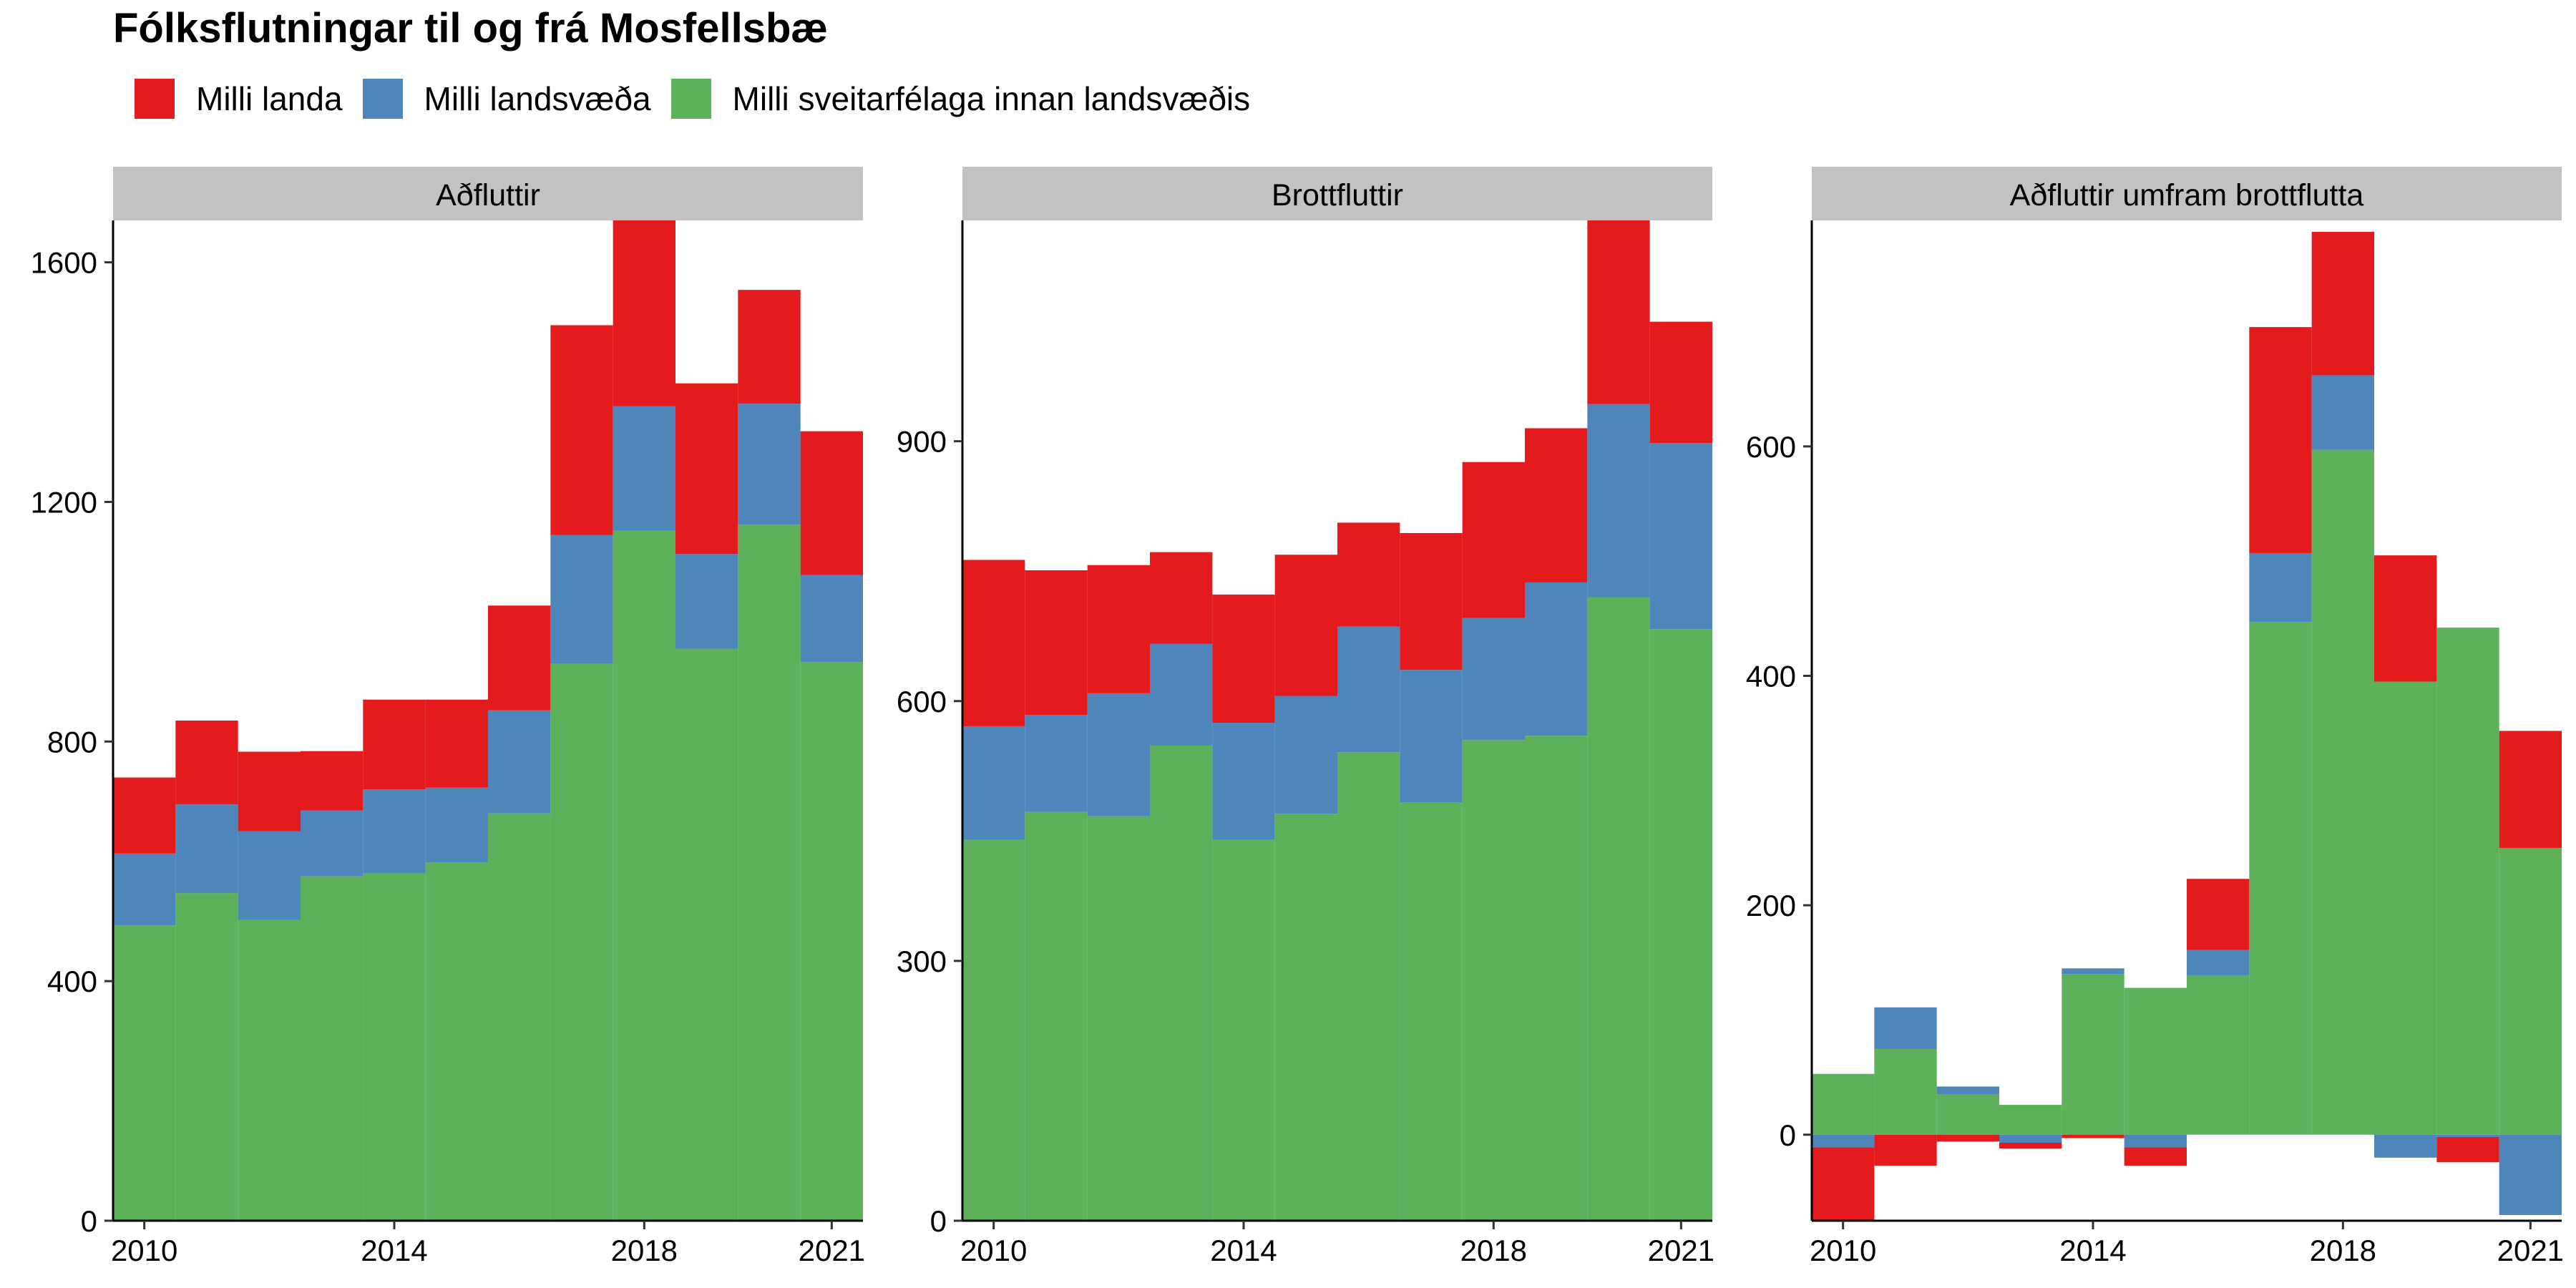 Image resolution: width=2576 pixels, height=1288 pixels. Describe the element at coordinates (2405, 908) in the screenshot. I see `bar-milli-sveitarfe-laga-innan-landsv-is-2019` at that location.